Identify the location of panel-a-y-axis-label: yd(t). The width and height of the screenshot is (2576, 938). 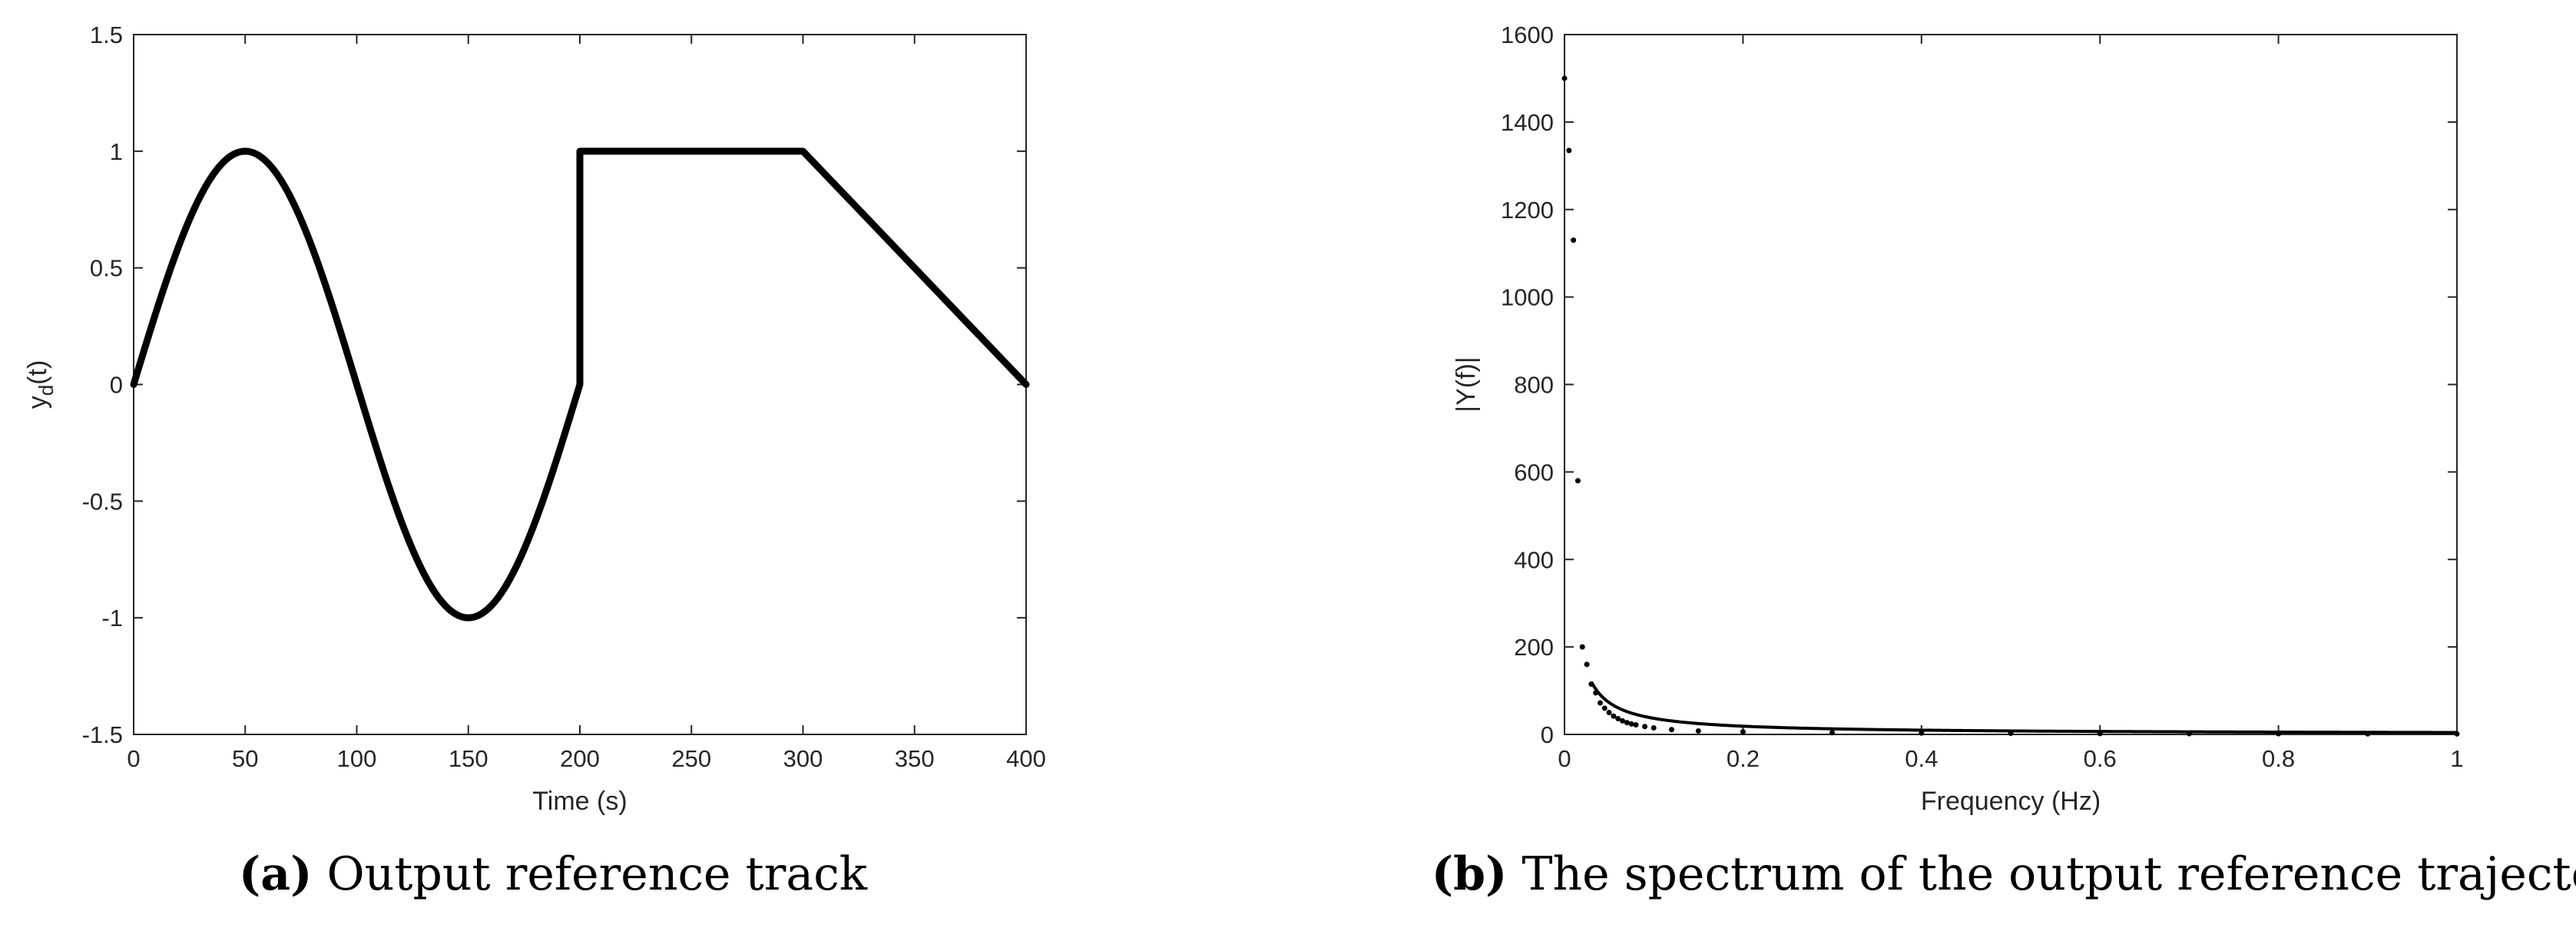
(40, 384).